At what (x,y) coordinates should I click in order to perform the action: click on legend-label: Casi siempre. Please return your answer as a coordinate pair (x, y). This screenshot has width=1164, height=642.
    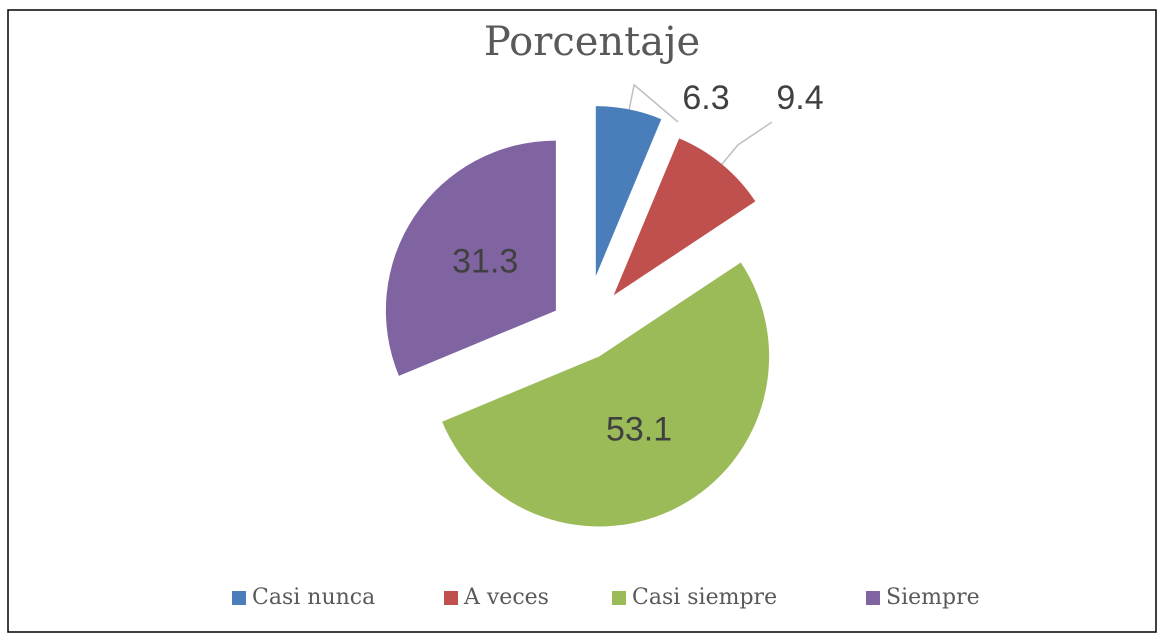
    Looking at the image, I should click on (704, 597).